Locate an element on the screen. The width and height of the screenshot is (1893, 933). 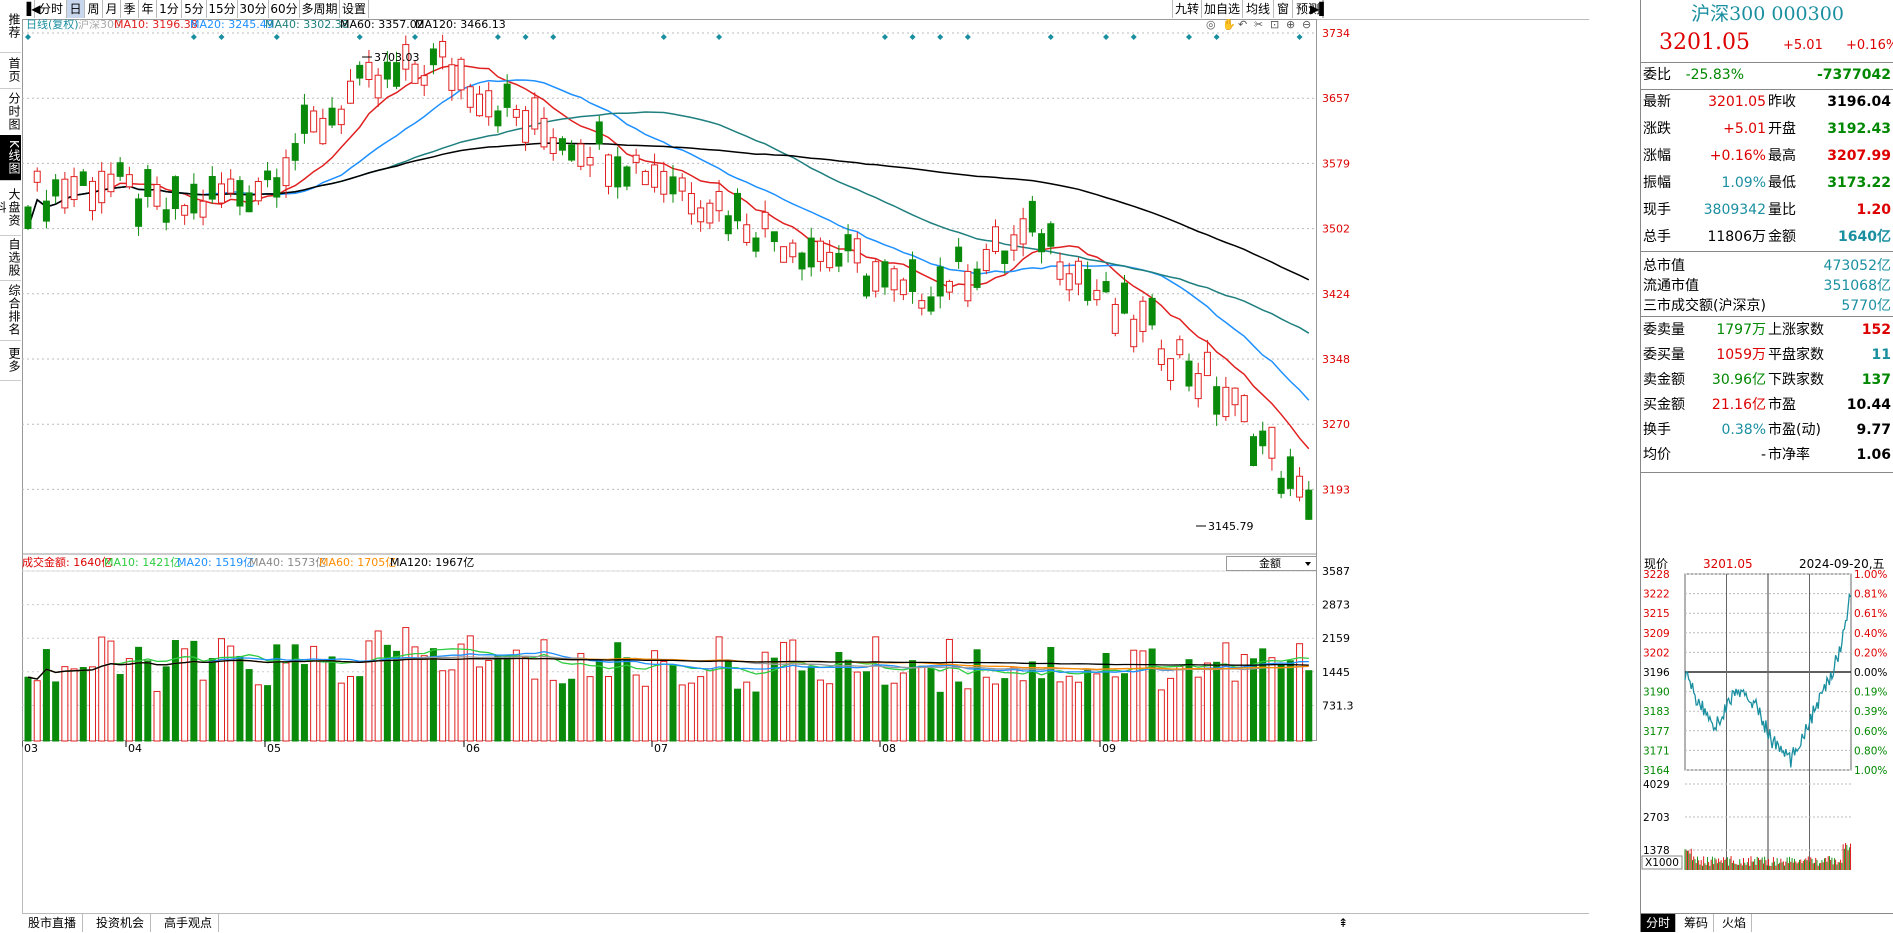
left-tab-0: 推荐 is located at coordinates (10, 26).